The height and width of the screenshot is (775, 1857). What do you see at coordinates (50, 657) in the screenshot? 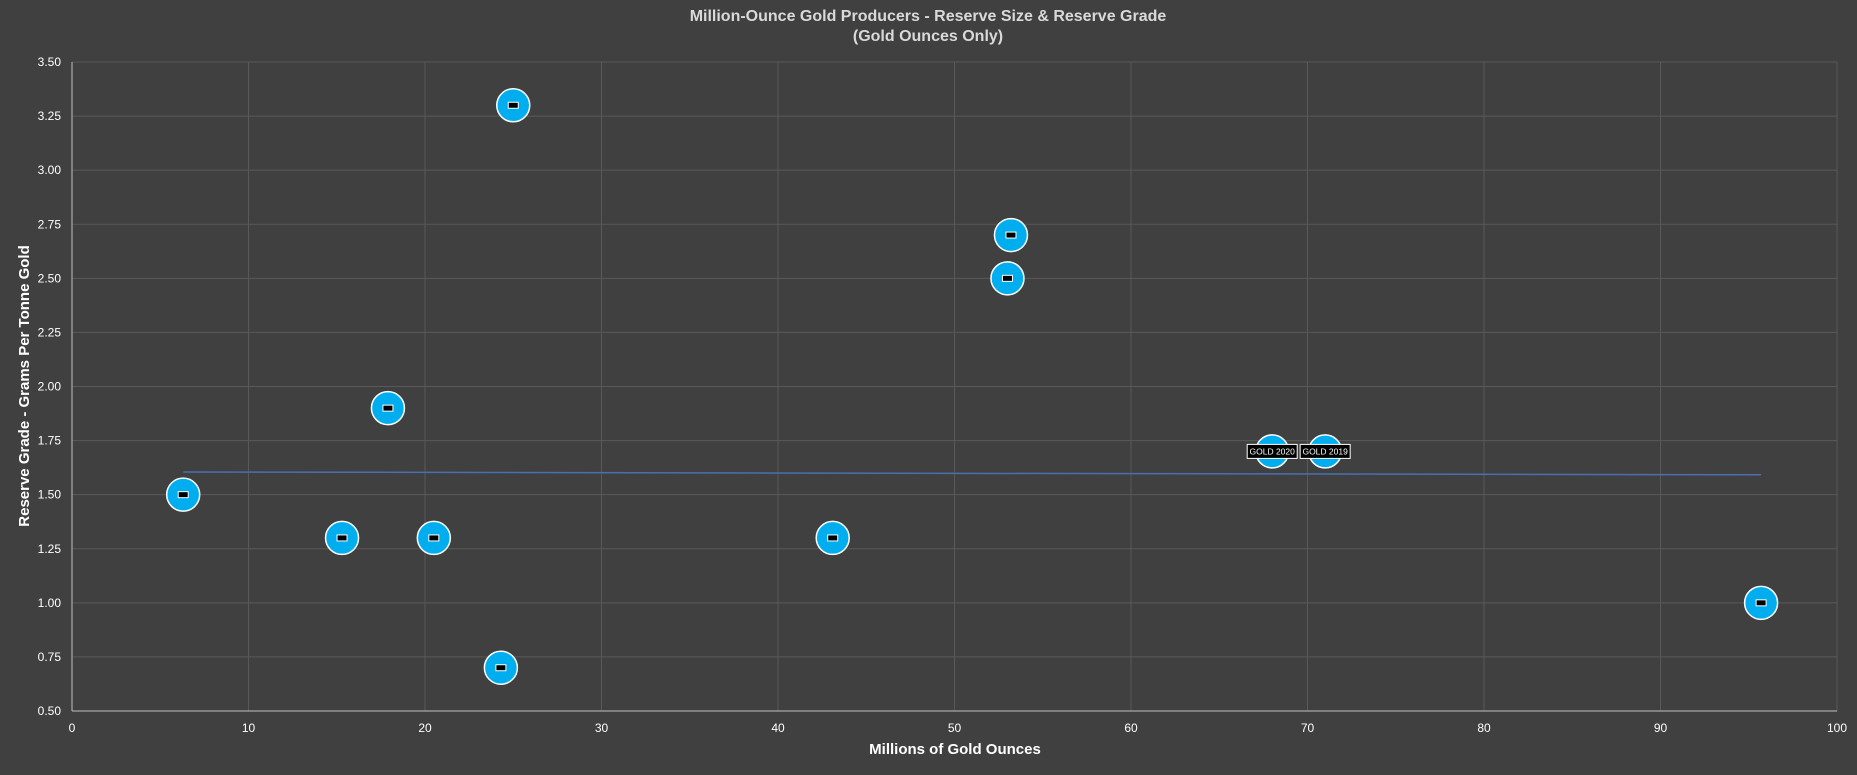
I see `y-tick-label: 0.75` at bounding box center [50, 657].